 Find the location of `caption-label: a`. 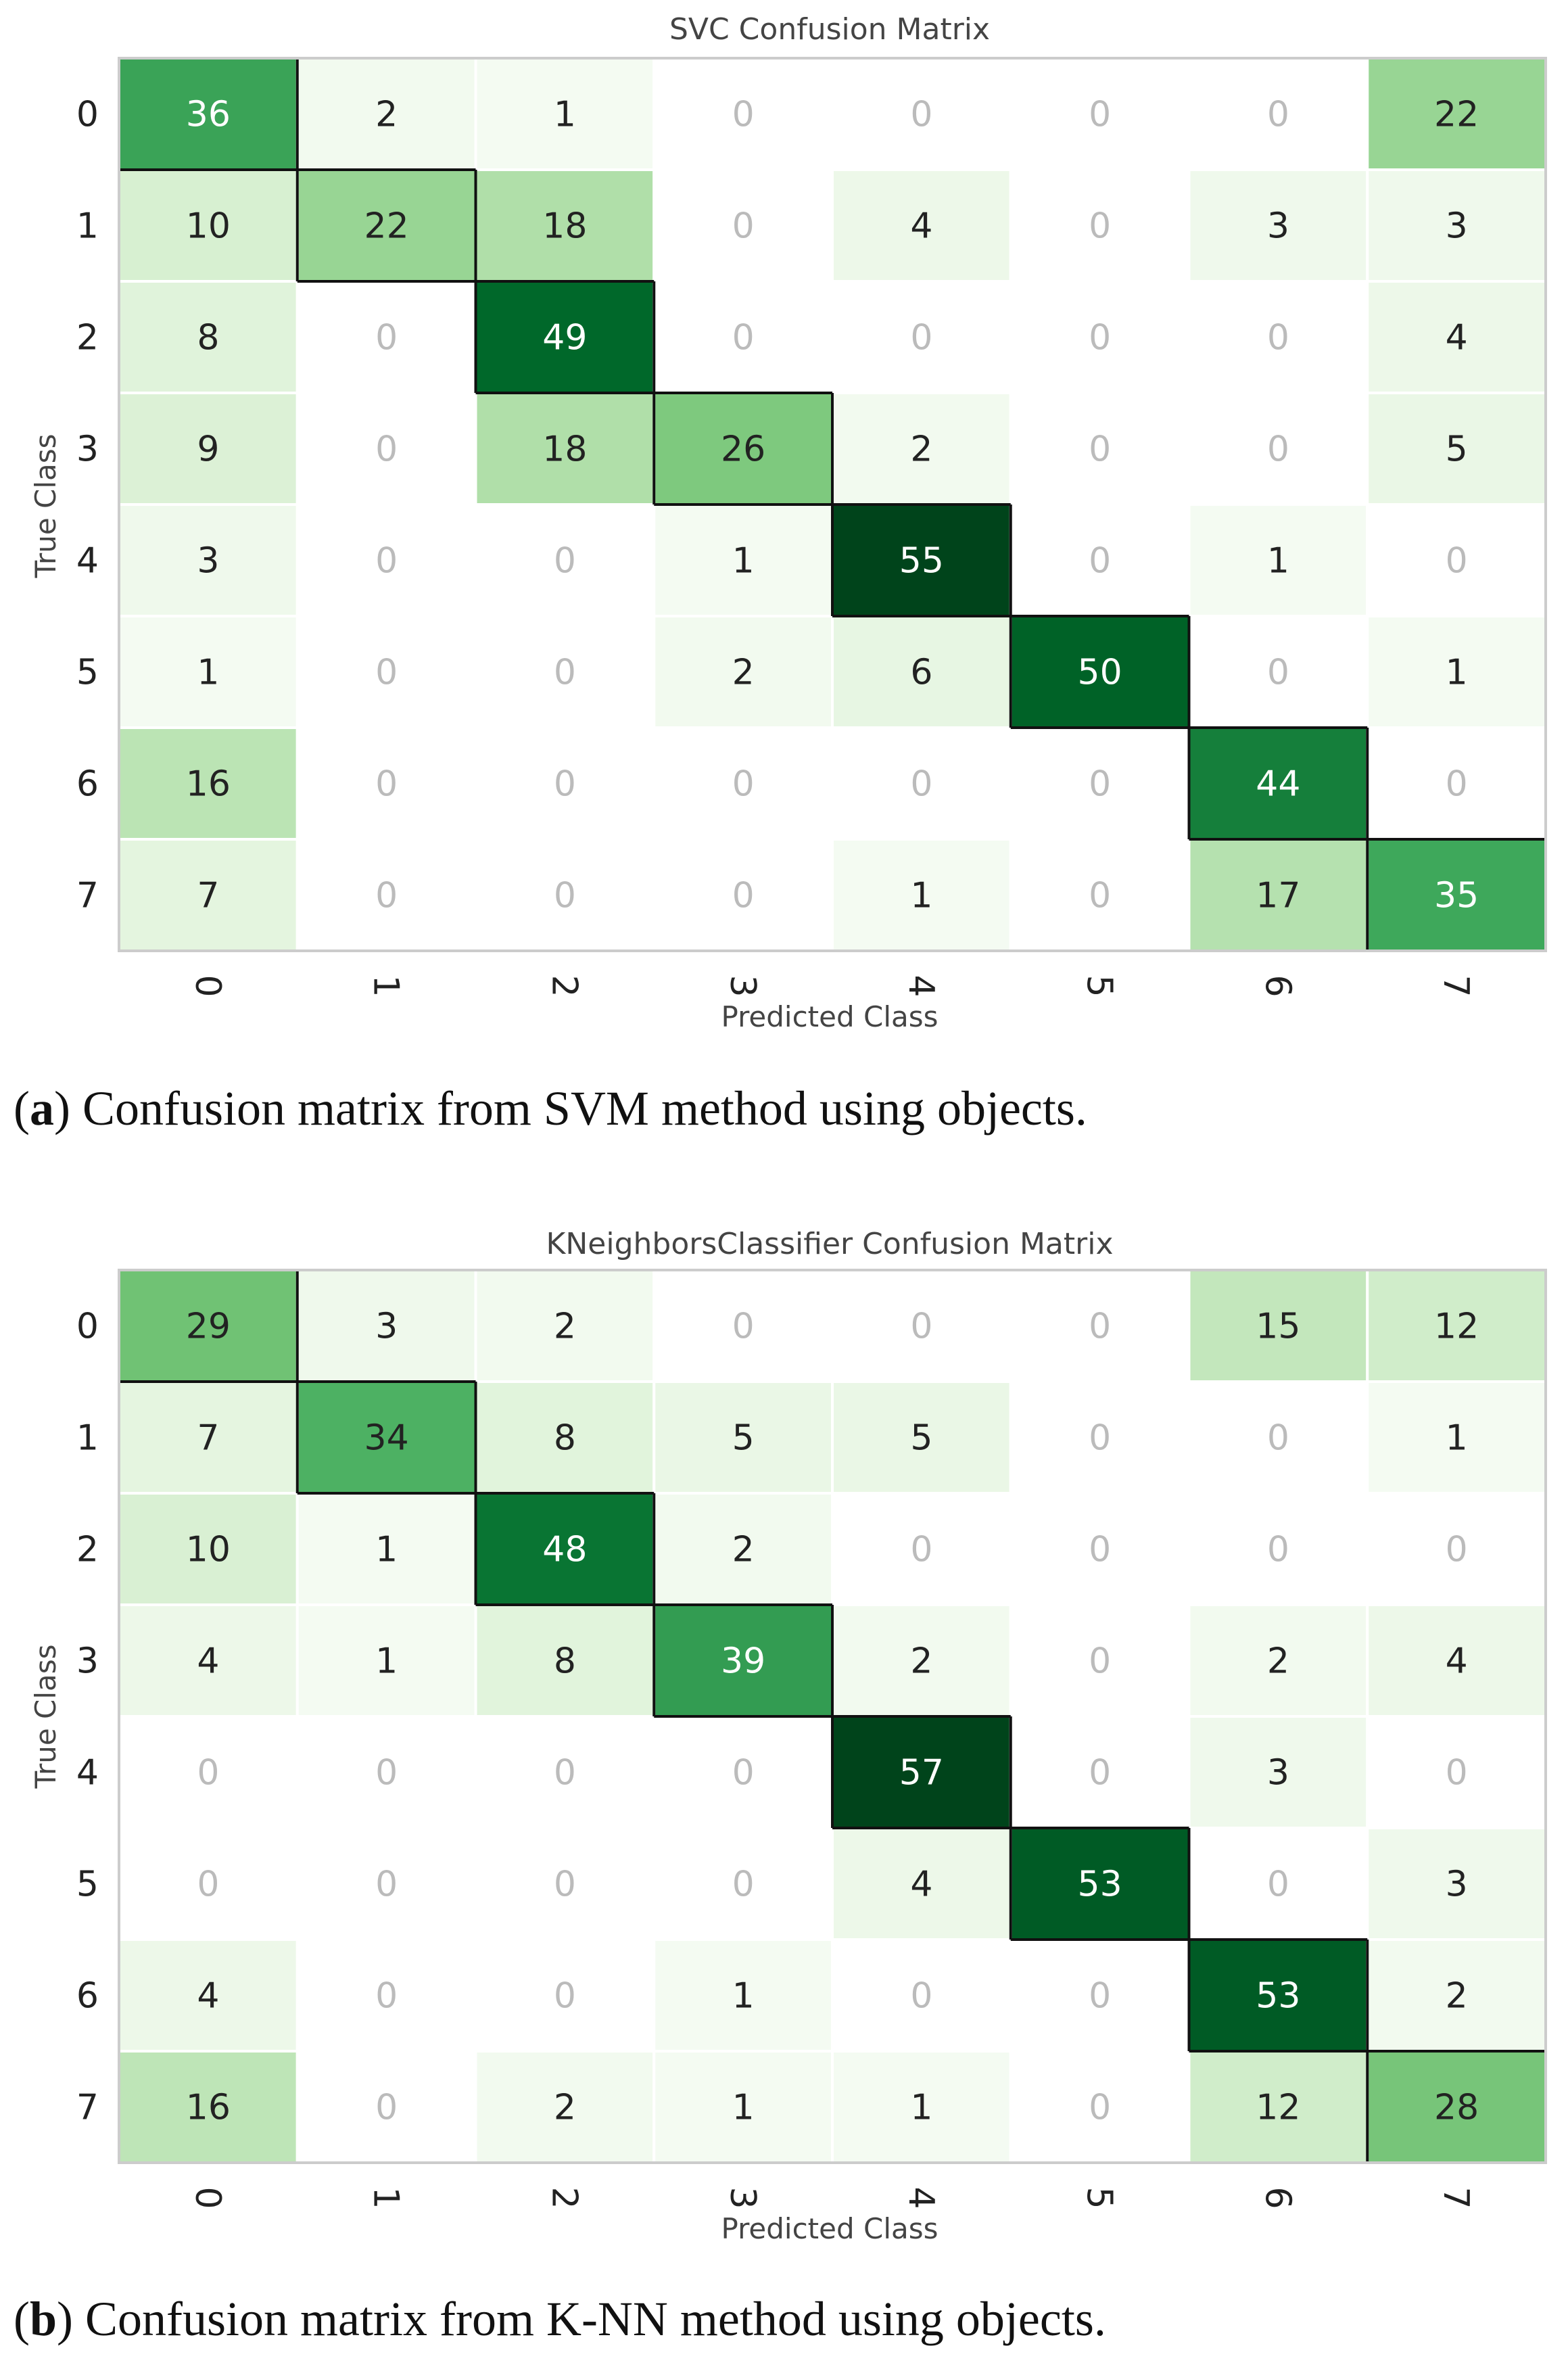

caption-label: a is located at coordinates (42, 1108).